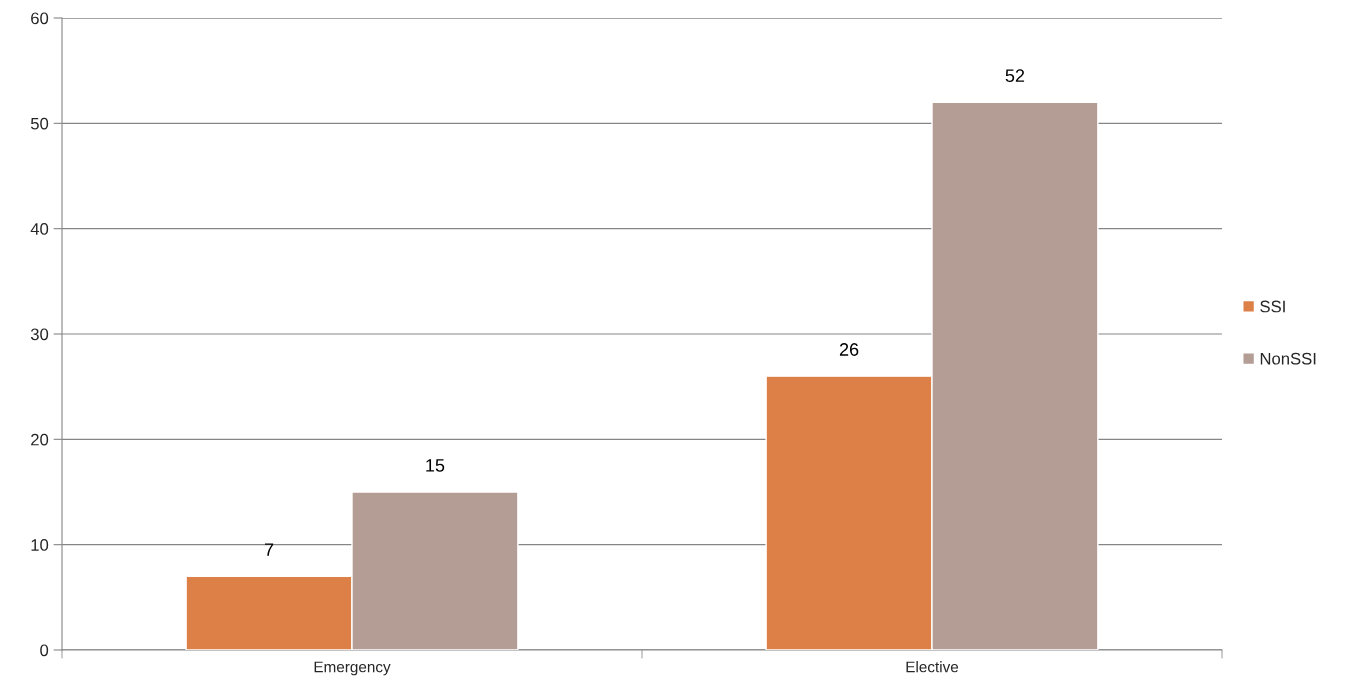 This screenshot has width=1366, height=694. What do you see at coordinates (352, 668) in the screenshot?
I see `x-tick-label: Emergency` at bounding box center [352, 668].